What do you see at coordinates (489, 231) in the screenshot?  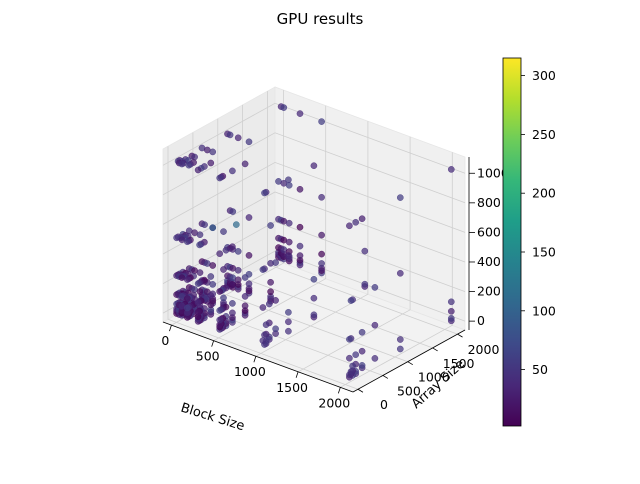 I see `z-tick-label: 600` at bounding box center [489, 231].